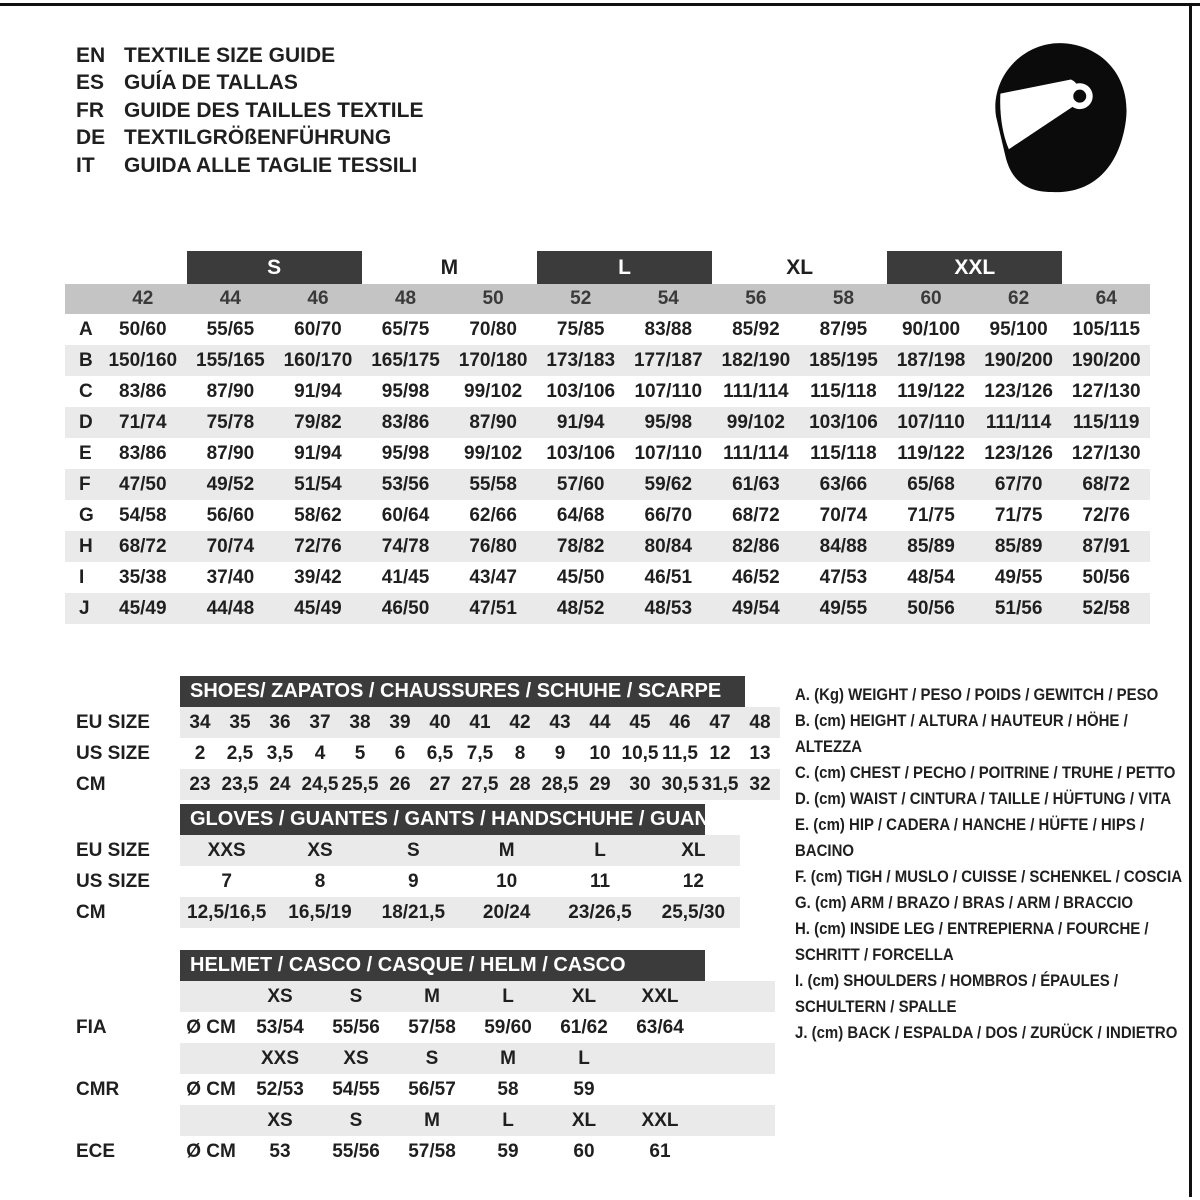 The image size is (1200, 1200). What do you see at coordinates (1106, 422) in the screenshot?
I see `size-value: 115/119` at bounding box center [1106, 422].